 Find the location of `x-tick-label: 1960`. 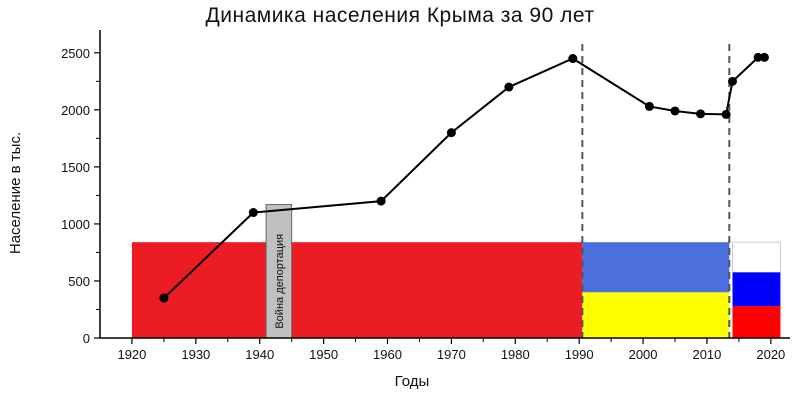

x-tick-label: 1960 is located at coordinates (387, 354).